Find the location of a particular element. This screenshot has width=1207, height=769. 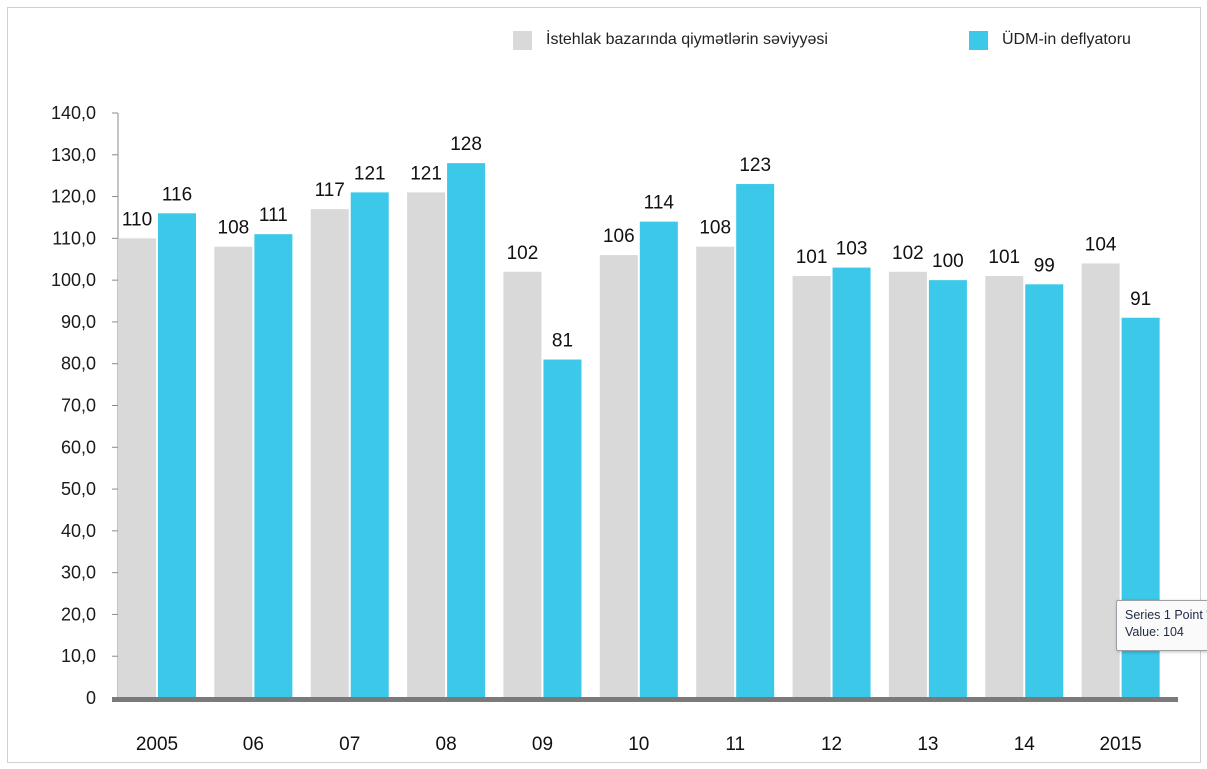

x-tick-label: 11 is located at coordinates (735, 744).